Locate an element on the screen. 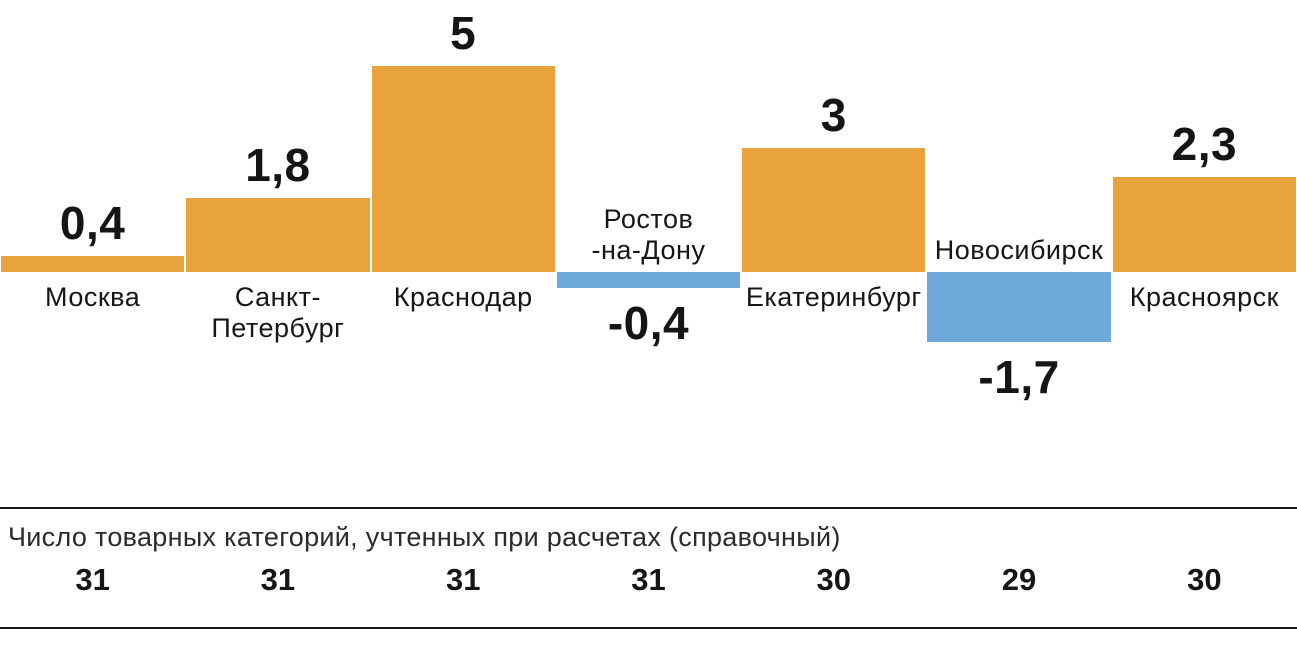 The image size is (1297, 652). divider-top is located at coordinates (648, 508).